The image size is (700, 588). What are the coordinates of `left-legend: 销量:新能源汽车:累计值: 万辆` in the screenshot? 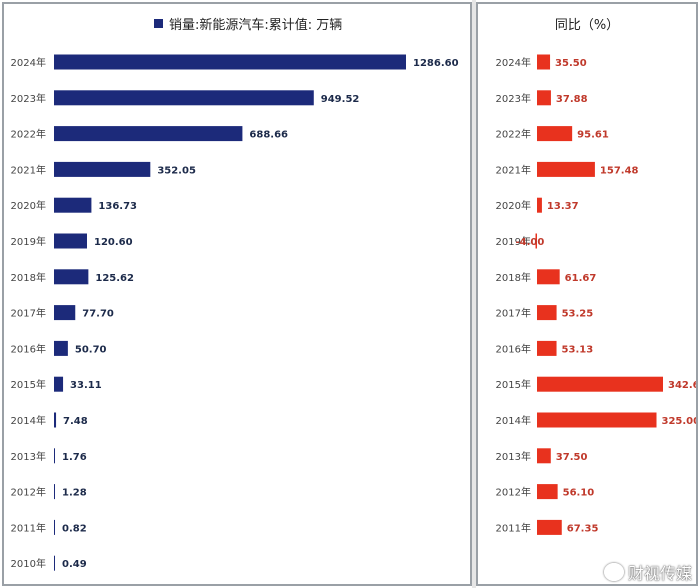 It's located at (248, 23).